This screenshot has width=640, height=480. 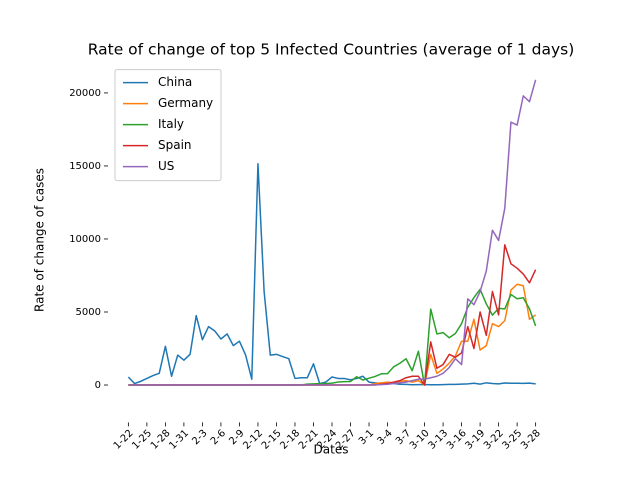 What do you see at coordinates (175, 82) in the screenshot?
I see `legend-label: China` at bounding box center [175, 82].